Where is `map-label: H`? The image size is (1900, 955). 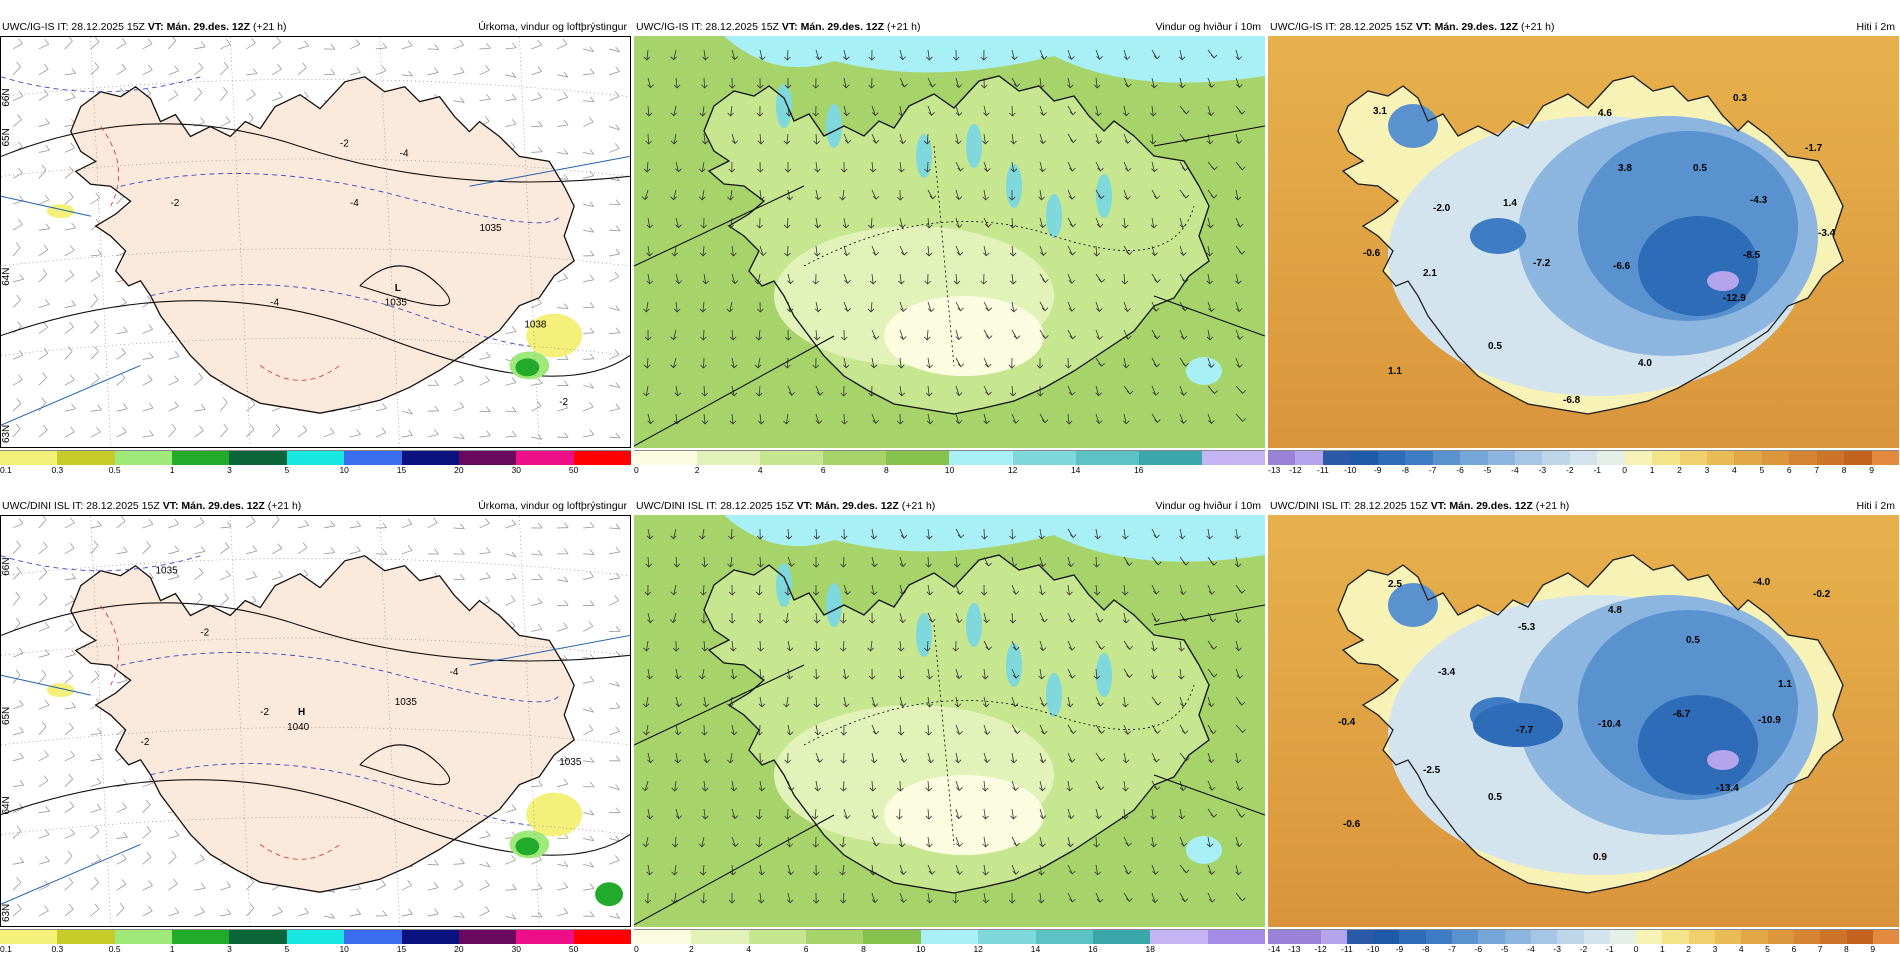
map-label: H is located at coordinates (301, 712).